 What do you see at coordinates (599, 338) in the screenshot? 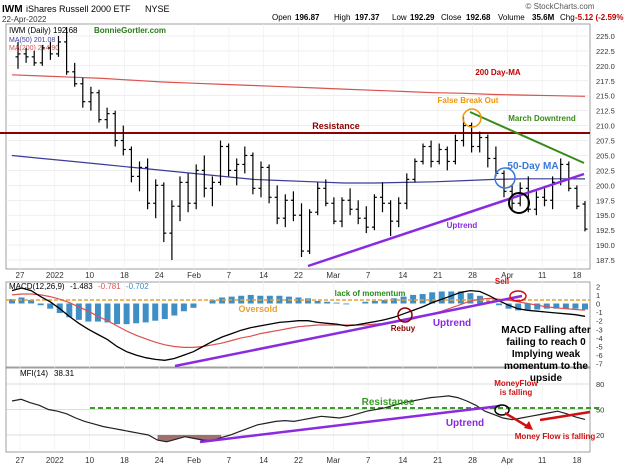
I see `macd-tick-label: -4` at bounding box center [599, 338].